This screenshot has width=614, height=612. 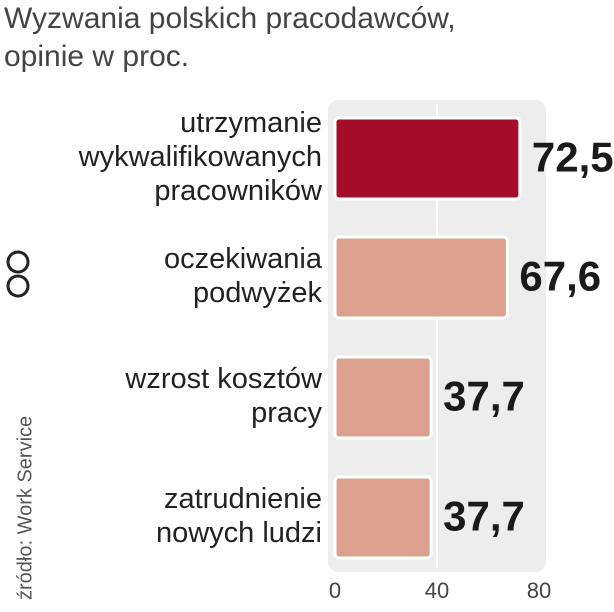 What do you see at coordinates (437, 590) in the screenshot?
I see `x-tick-label: 40` at bounding box center [437, 590].